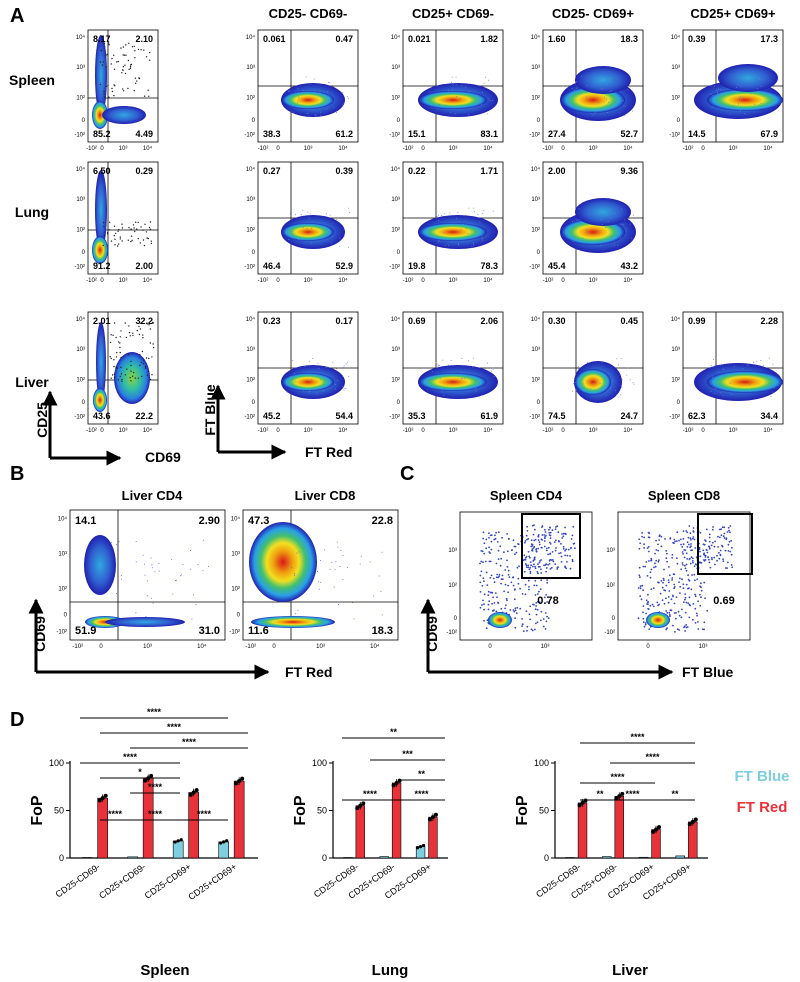  I want to click on bar-ft-blue, so click(643, 857).